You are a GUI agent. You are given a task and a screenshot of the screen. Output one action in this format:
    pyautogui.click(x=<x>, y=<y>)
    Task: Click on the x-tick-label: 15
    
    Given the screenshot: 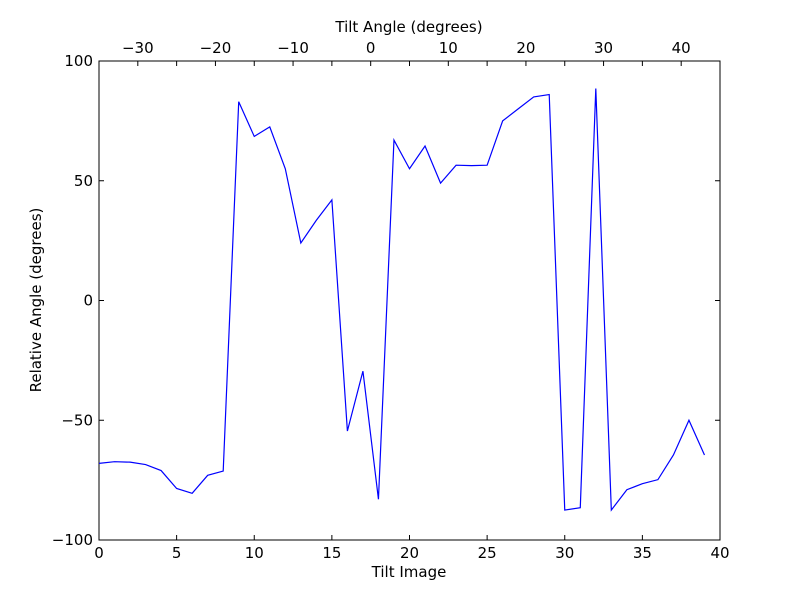 What is the action you would take?
    pyautogui.click(x=331, y=553)
    